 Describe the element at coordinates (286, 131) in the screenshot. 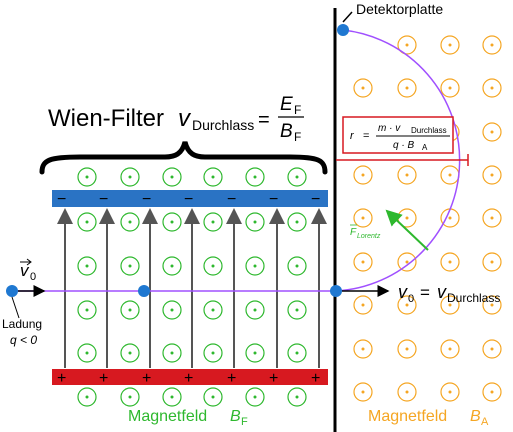

I see `wien-B-symbol: B` at that location.